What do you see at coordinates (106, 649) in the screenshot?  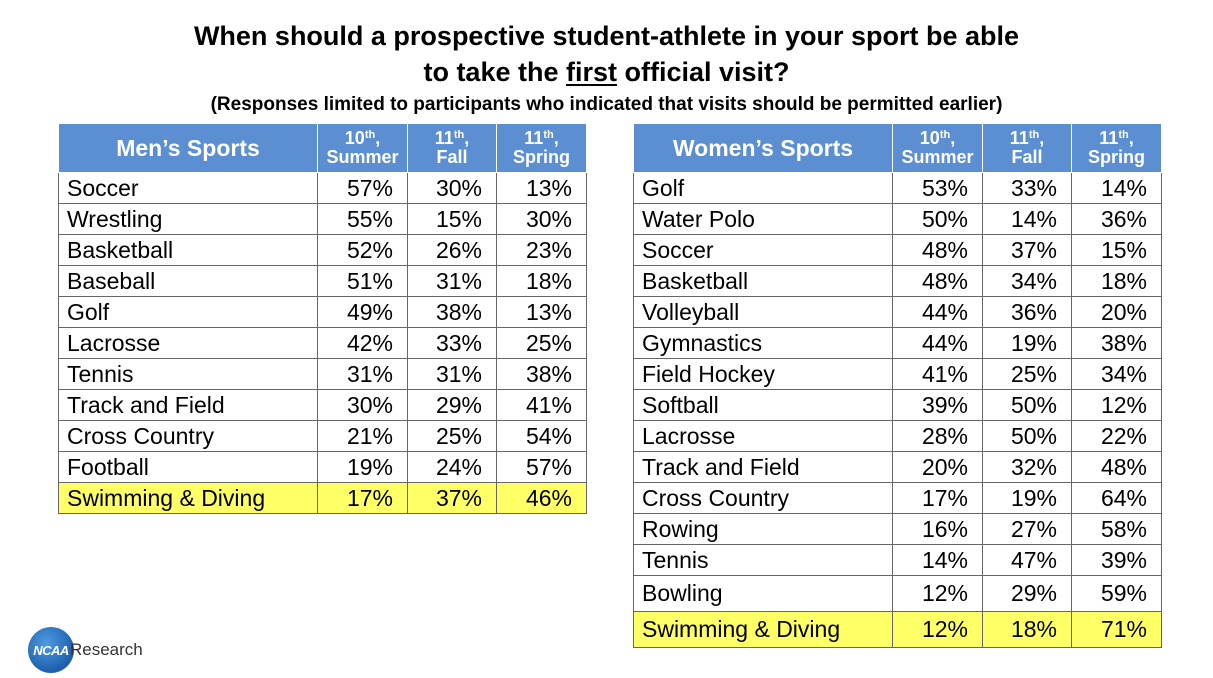 I see `logo-wordmark: Research` at bounding box center [106, 649].